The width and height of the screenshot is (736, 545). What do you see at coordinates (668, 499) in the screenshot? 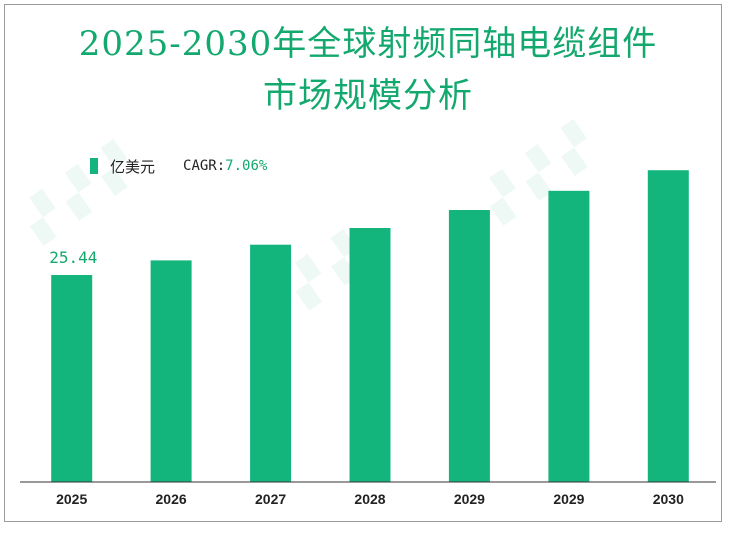
I see `x-tick-label: 2030` at bounding box center [668, 499].